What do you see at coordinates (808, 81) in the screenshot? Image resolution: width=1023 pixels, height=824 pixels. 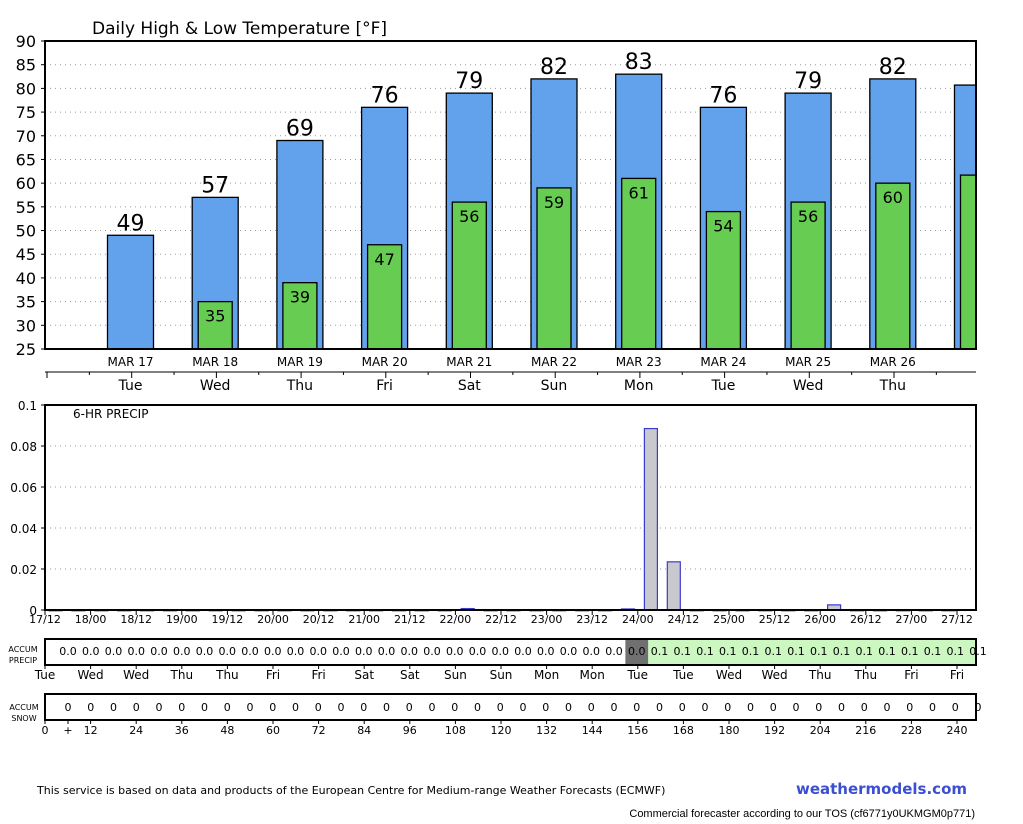 I see `high-temp-label: 79` at bounding box center [808, 81].